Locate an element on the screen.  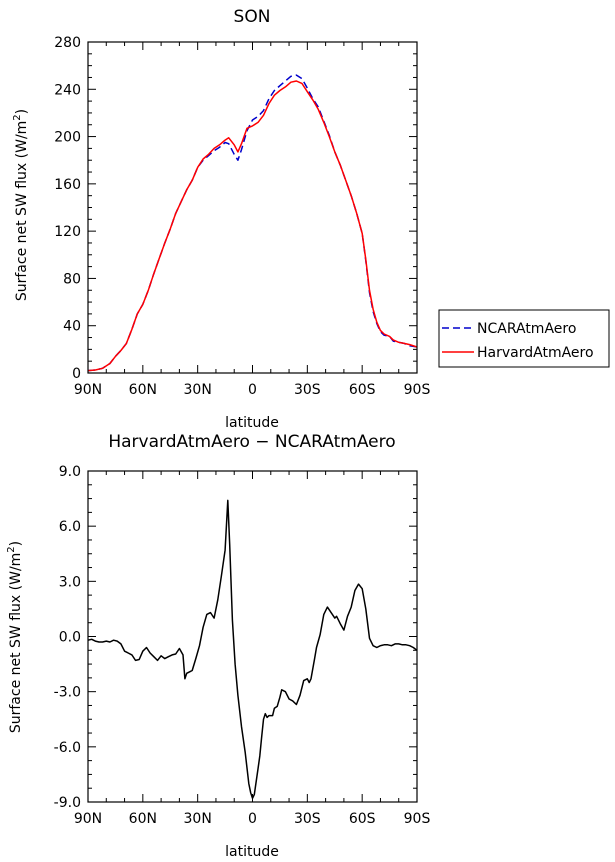
bottom-y-tick-label: 9.0 is located at coordinates (70, 472).